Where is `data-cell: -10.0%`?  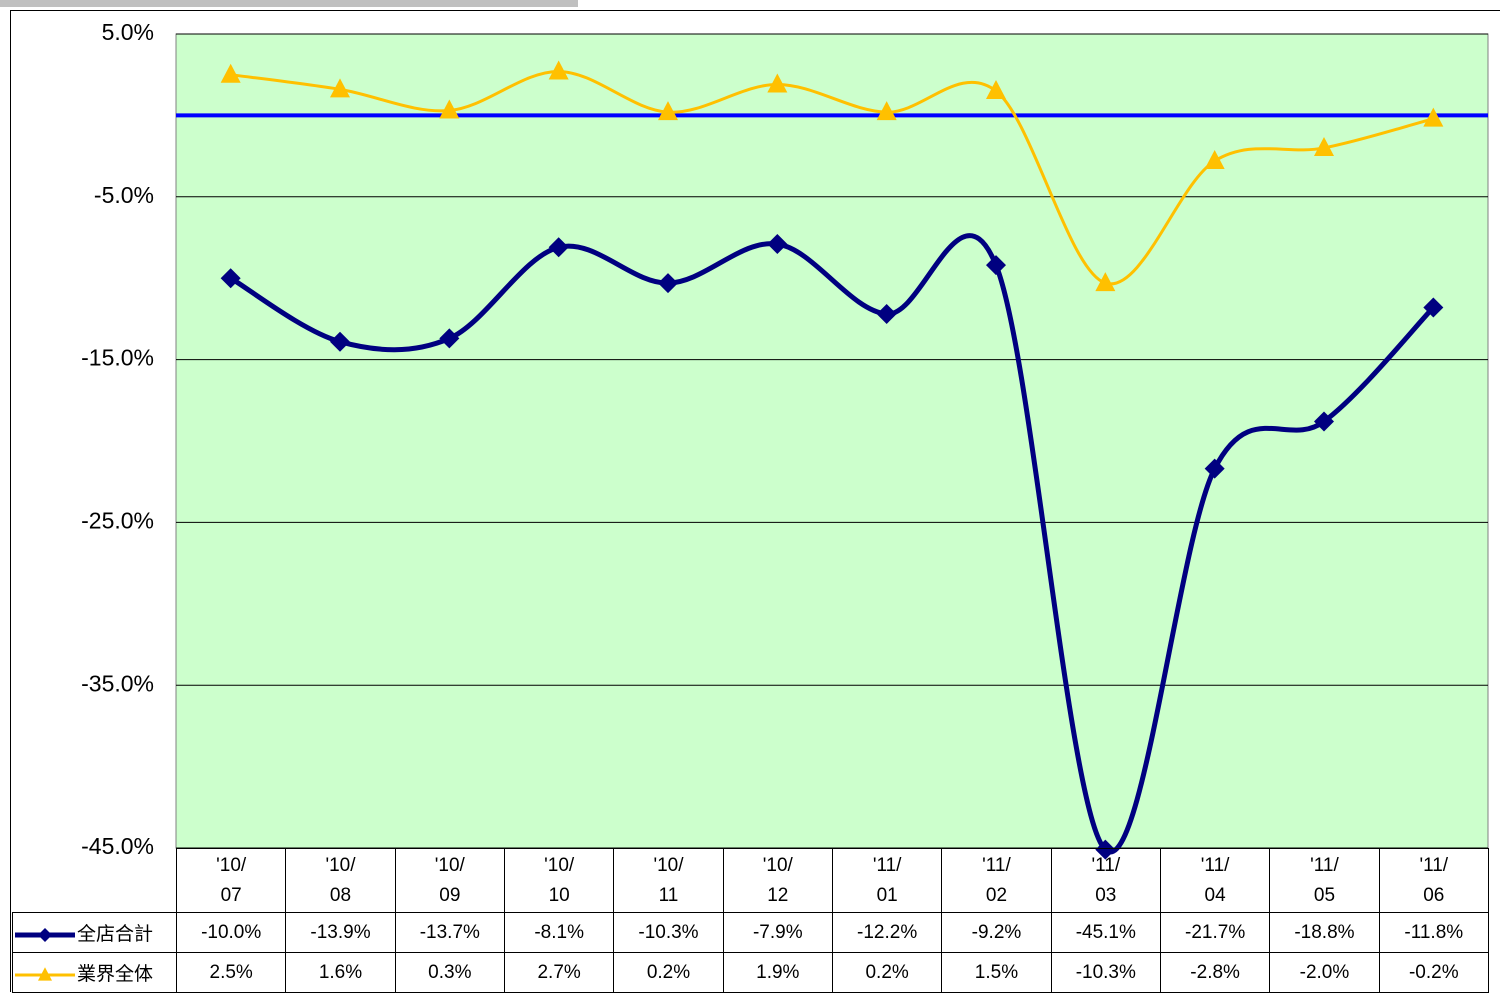
data-cell: -10.0% is located at coordinates (231, 932).